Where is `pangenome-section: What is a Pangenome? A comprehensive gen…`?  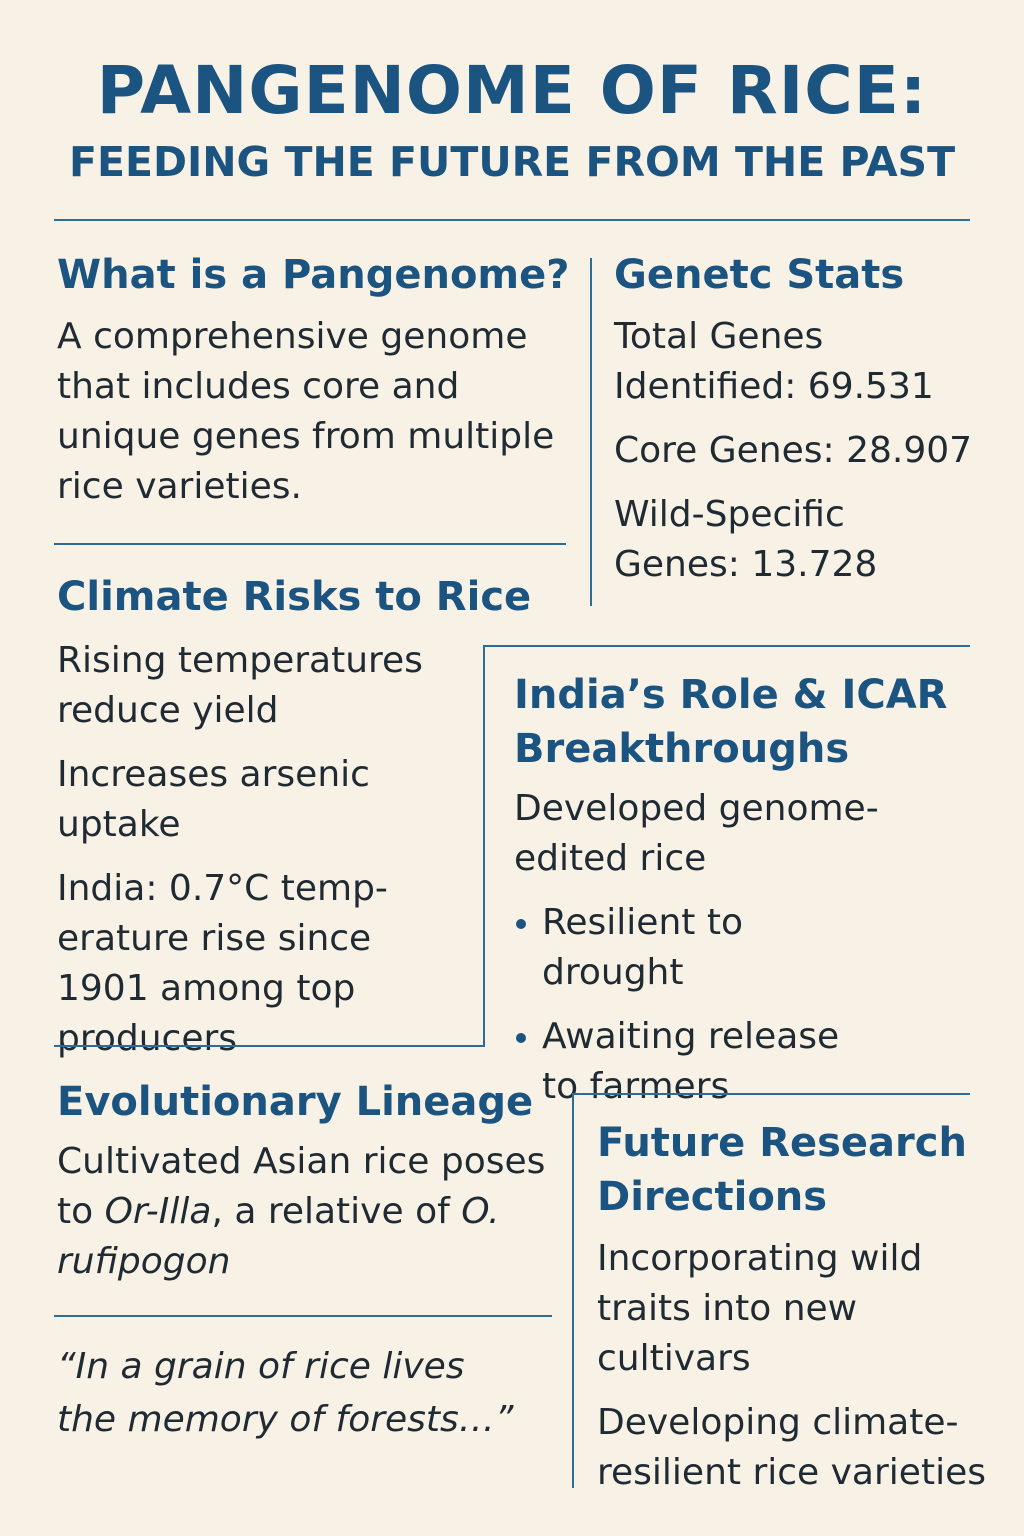
pangenome-section: What is a Pangenome? A comprehensive gen… is located at coordinates (313, 380).